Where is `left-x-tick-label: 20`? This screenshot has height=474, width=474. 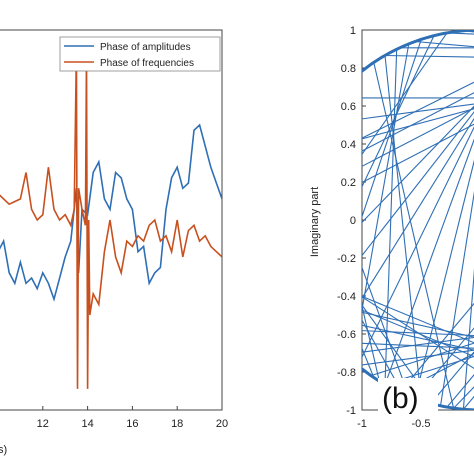
left-x-tick-label: 20 is located at coordinates (222, 424).